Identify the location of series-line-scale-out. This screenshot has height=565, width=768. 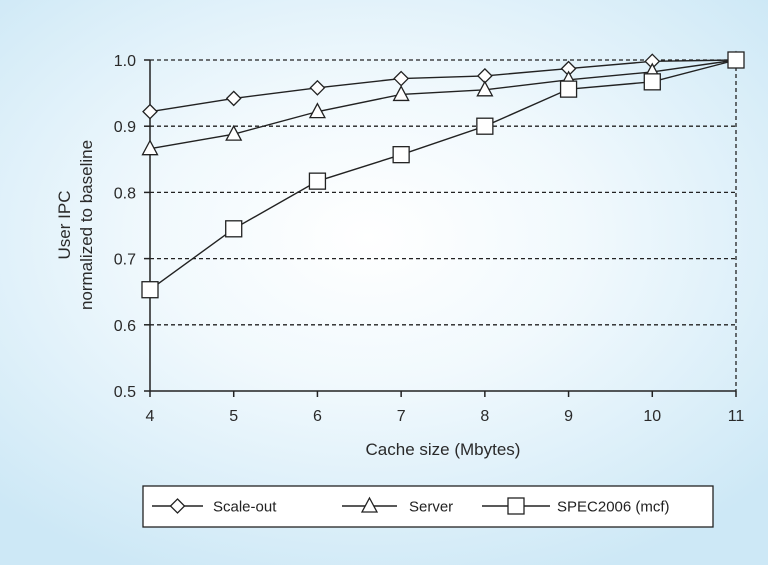
(443, 86).